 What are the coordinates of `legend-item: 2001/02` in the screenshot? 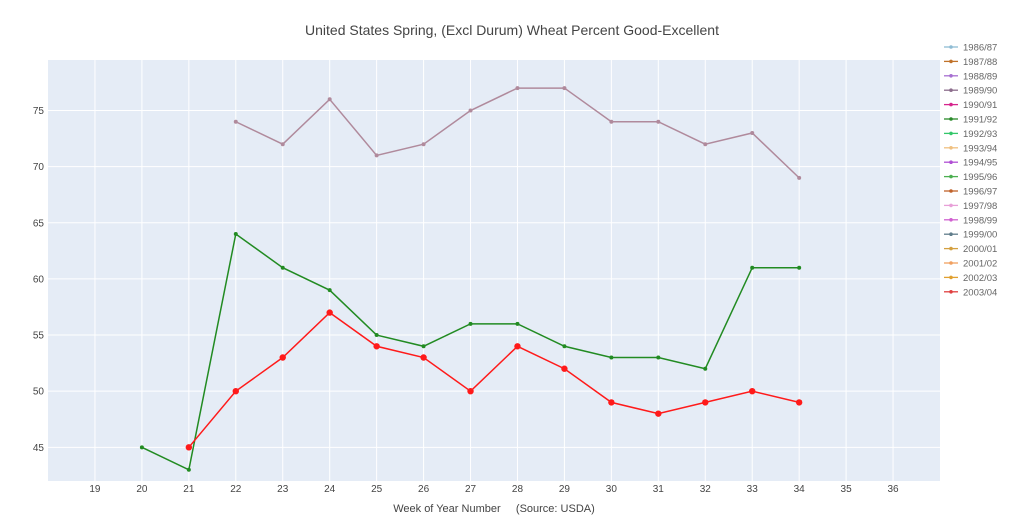 It's located at (970, 264).